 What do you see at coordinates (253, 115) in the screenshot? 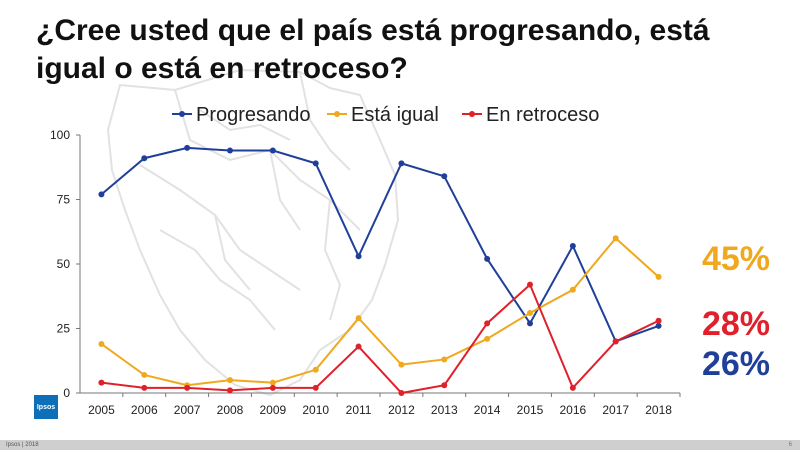
I see `legend-label-progresando: Progresando` at bounding box center [253, 115].